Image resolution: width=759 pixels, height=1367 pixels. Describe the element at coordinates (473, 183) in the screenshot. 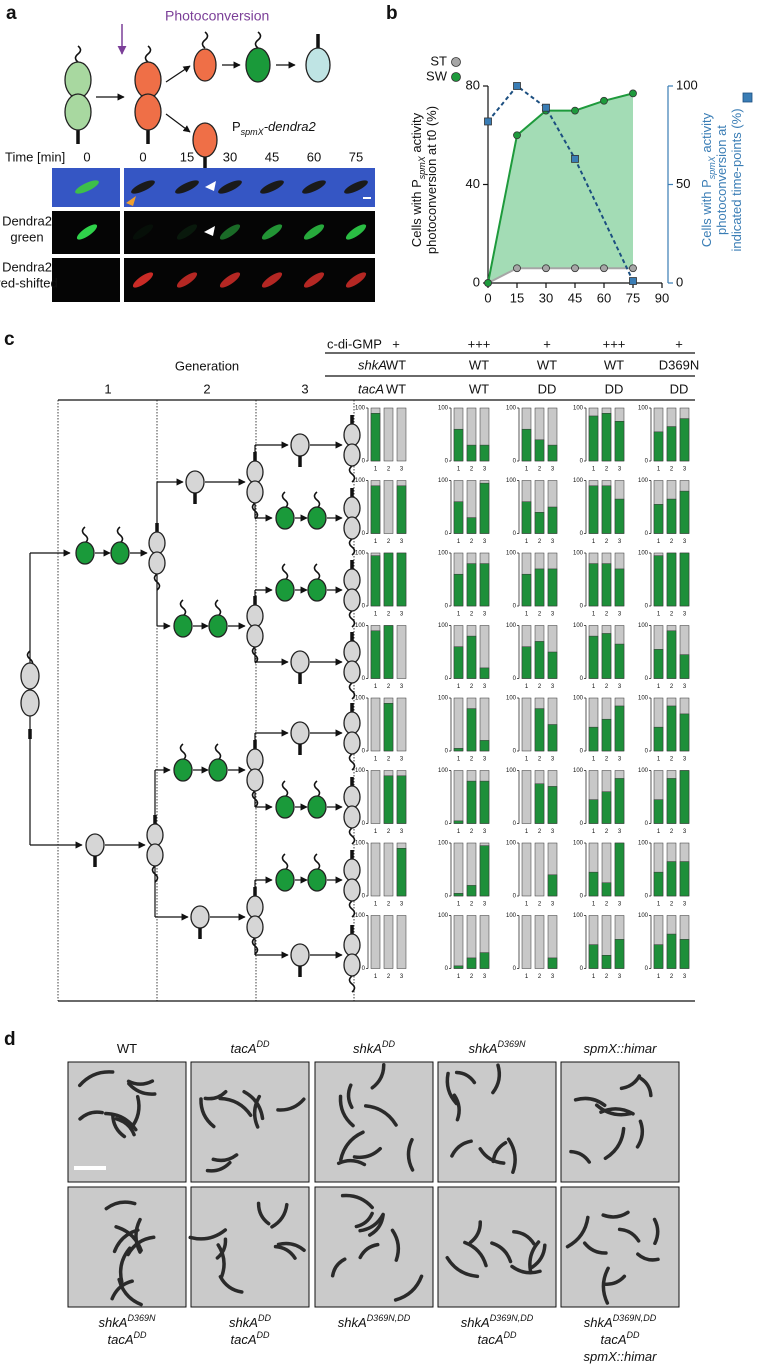

I see `y-tick-label: 40` at that location.